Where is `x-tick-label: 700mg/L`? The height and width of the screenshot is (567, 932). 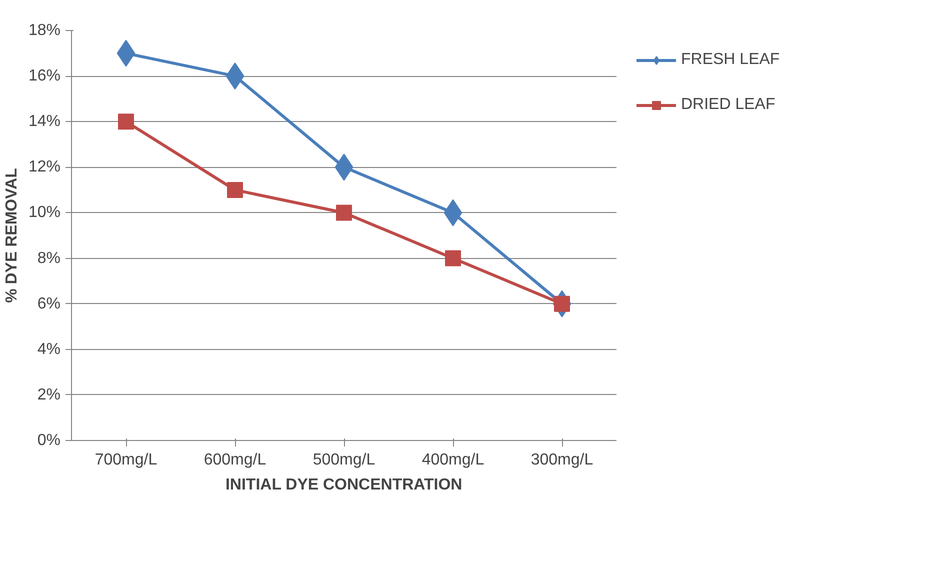 x-tick-label: 700mg/L is located at coordinates (126, 460).